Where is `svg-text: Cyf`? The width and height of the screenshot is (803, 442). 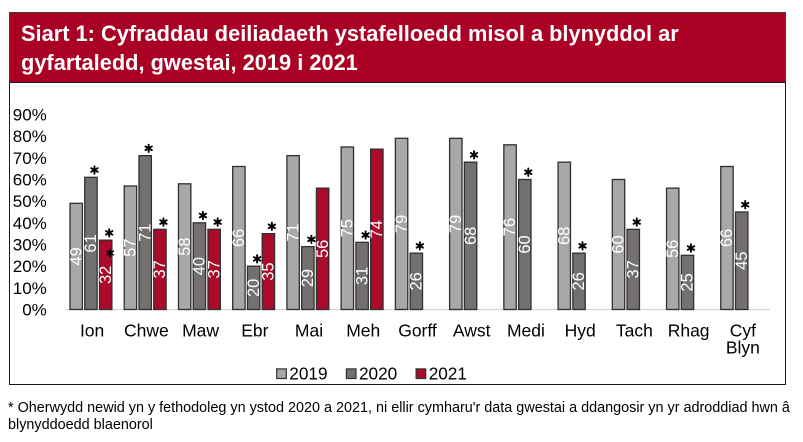 svg-text: Cyf is located at coordinates (743, 331).